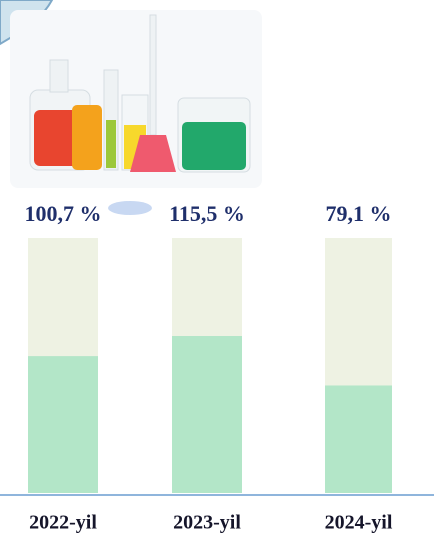 This screenshot has width=434, height=538. Describe the element at coordinates (63, 213) in the screenshot. I see `value-label: 100,7 %` at that location.